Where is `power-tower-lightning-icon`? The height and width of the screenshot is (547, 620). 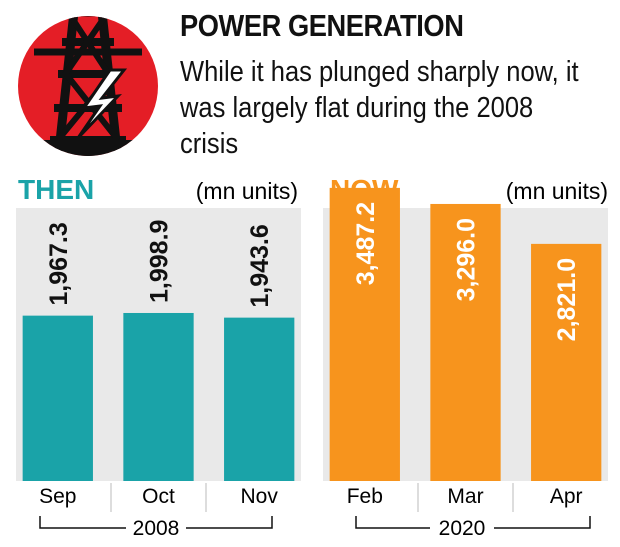
power-tower-lightning-icon is located at coordinates (88, 86).